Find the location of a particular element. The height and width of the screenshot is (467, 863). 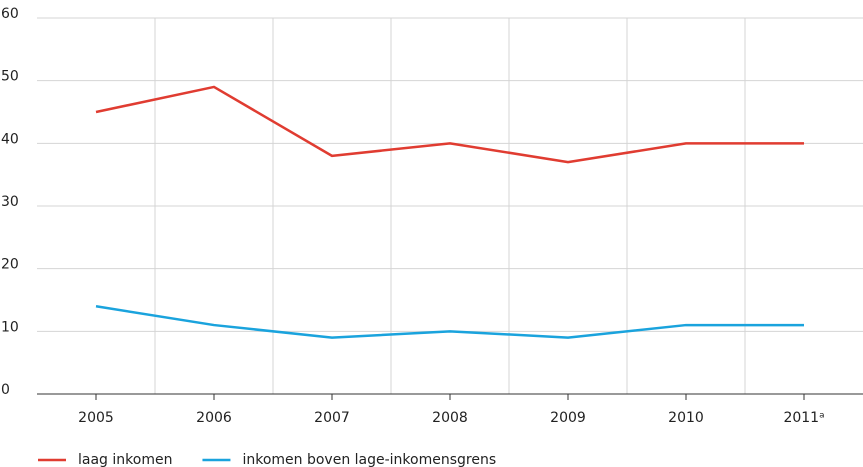

x-tick-label: 2008 is located at coordinates (450, 418).